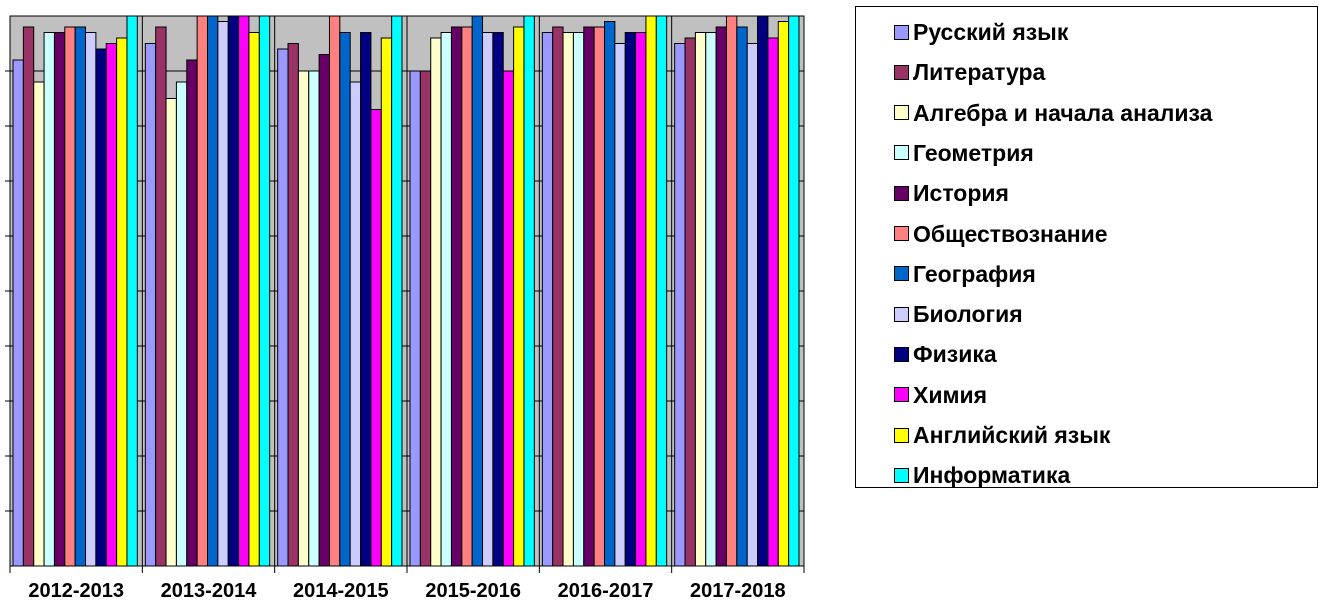  What do you see at coordinates (979, 72) in the screenshot?
I see `legend-label: Литература` at bounding box center [979, 72].